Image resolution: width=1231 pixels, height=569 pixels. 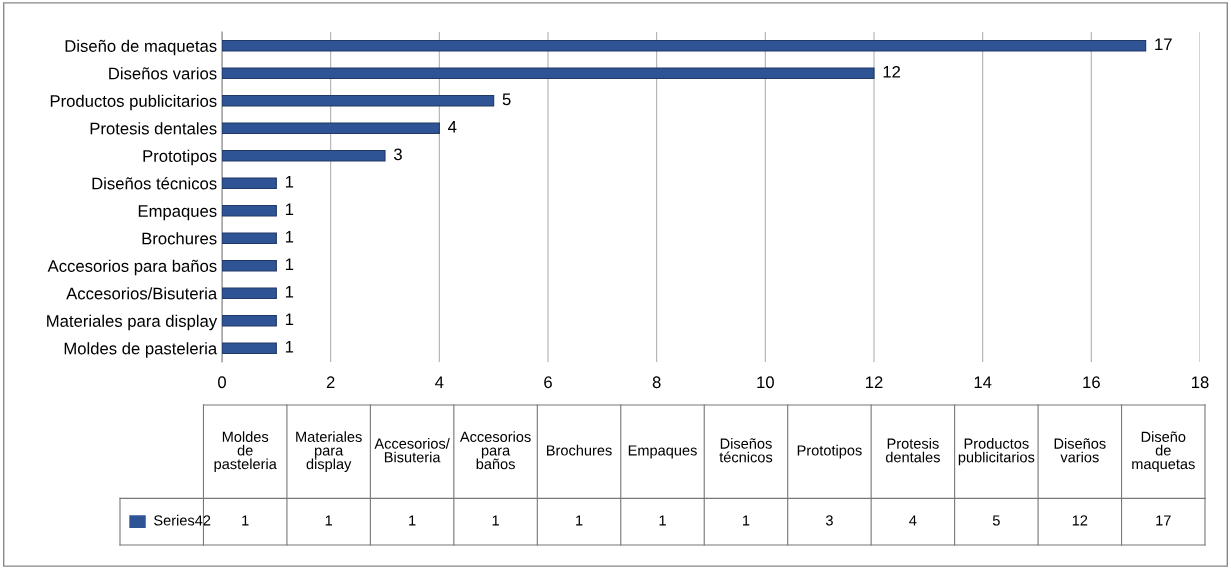 What do you see at coordinates (245, 452) in the screenshot?
I see `category-label: Moldes de pasteleria` at bounding box center [245, 452].